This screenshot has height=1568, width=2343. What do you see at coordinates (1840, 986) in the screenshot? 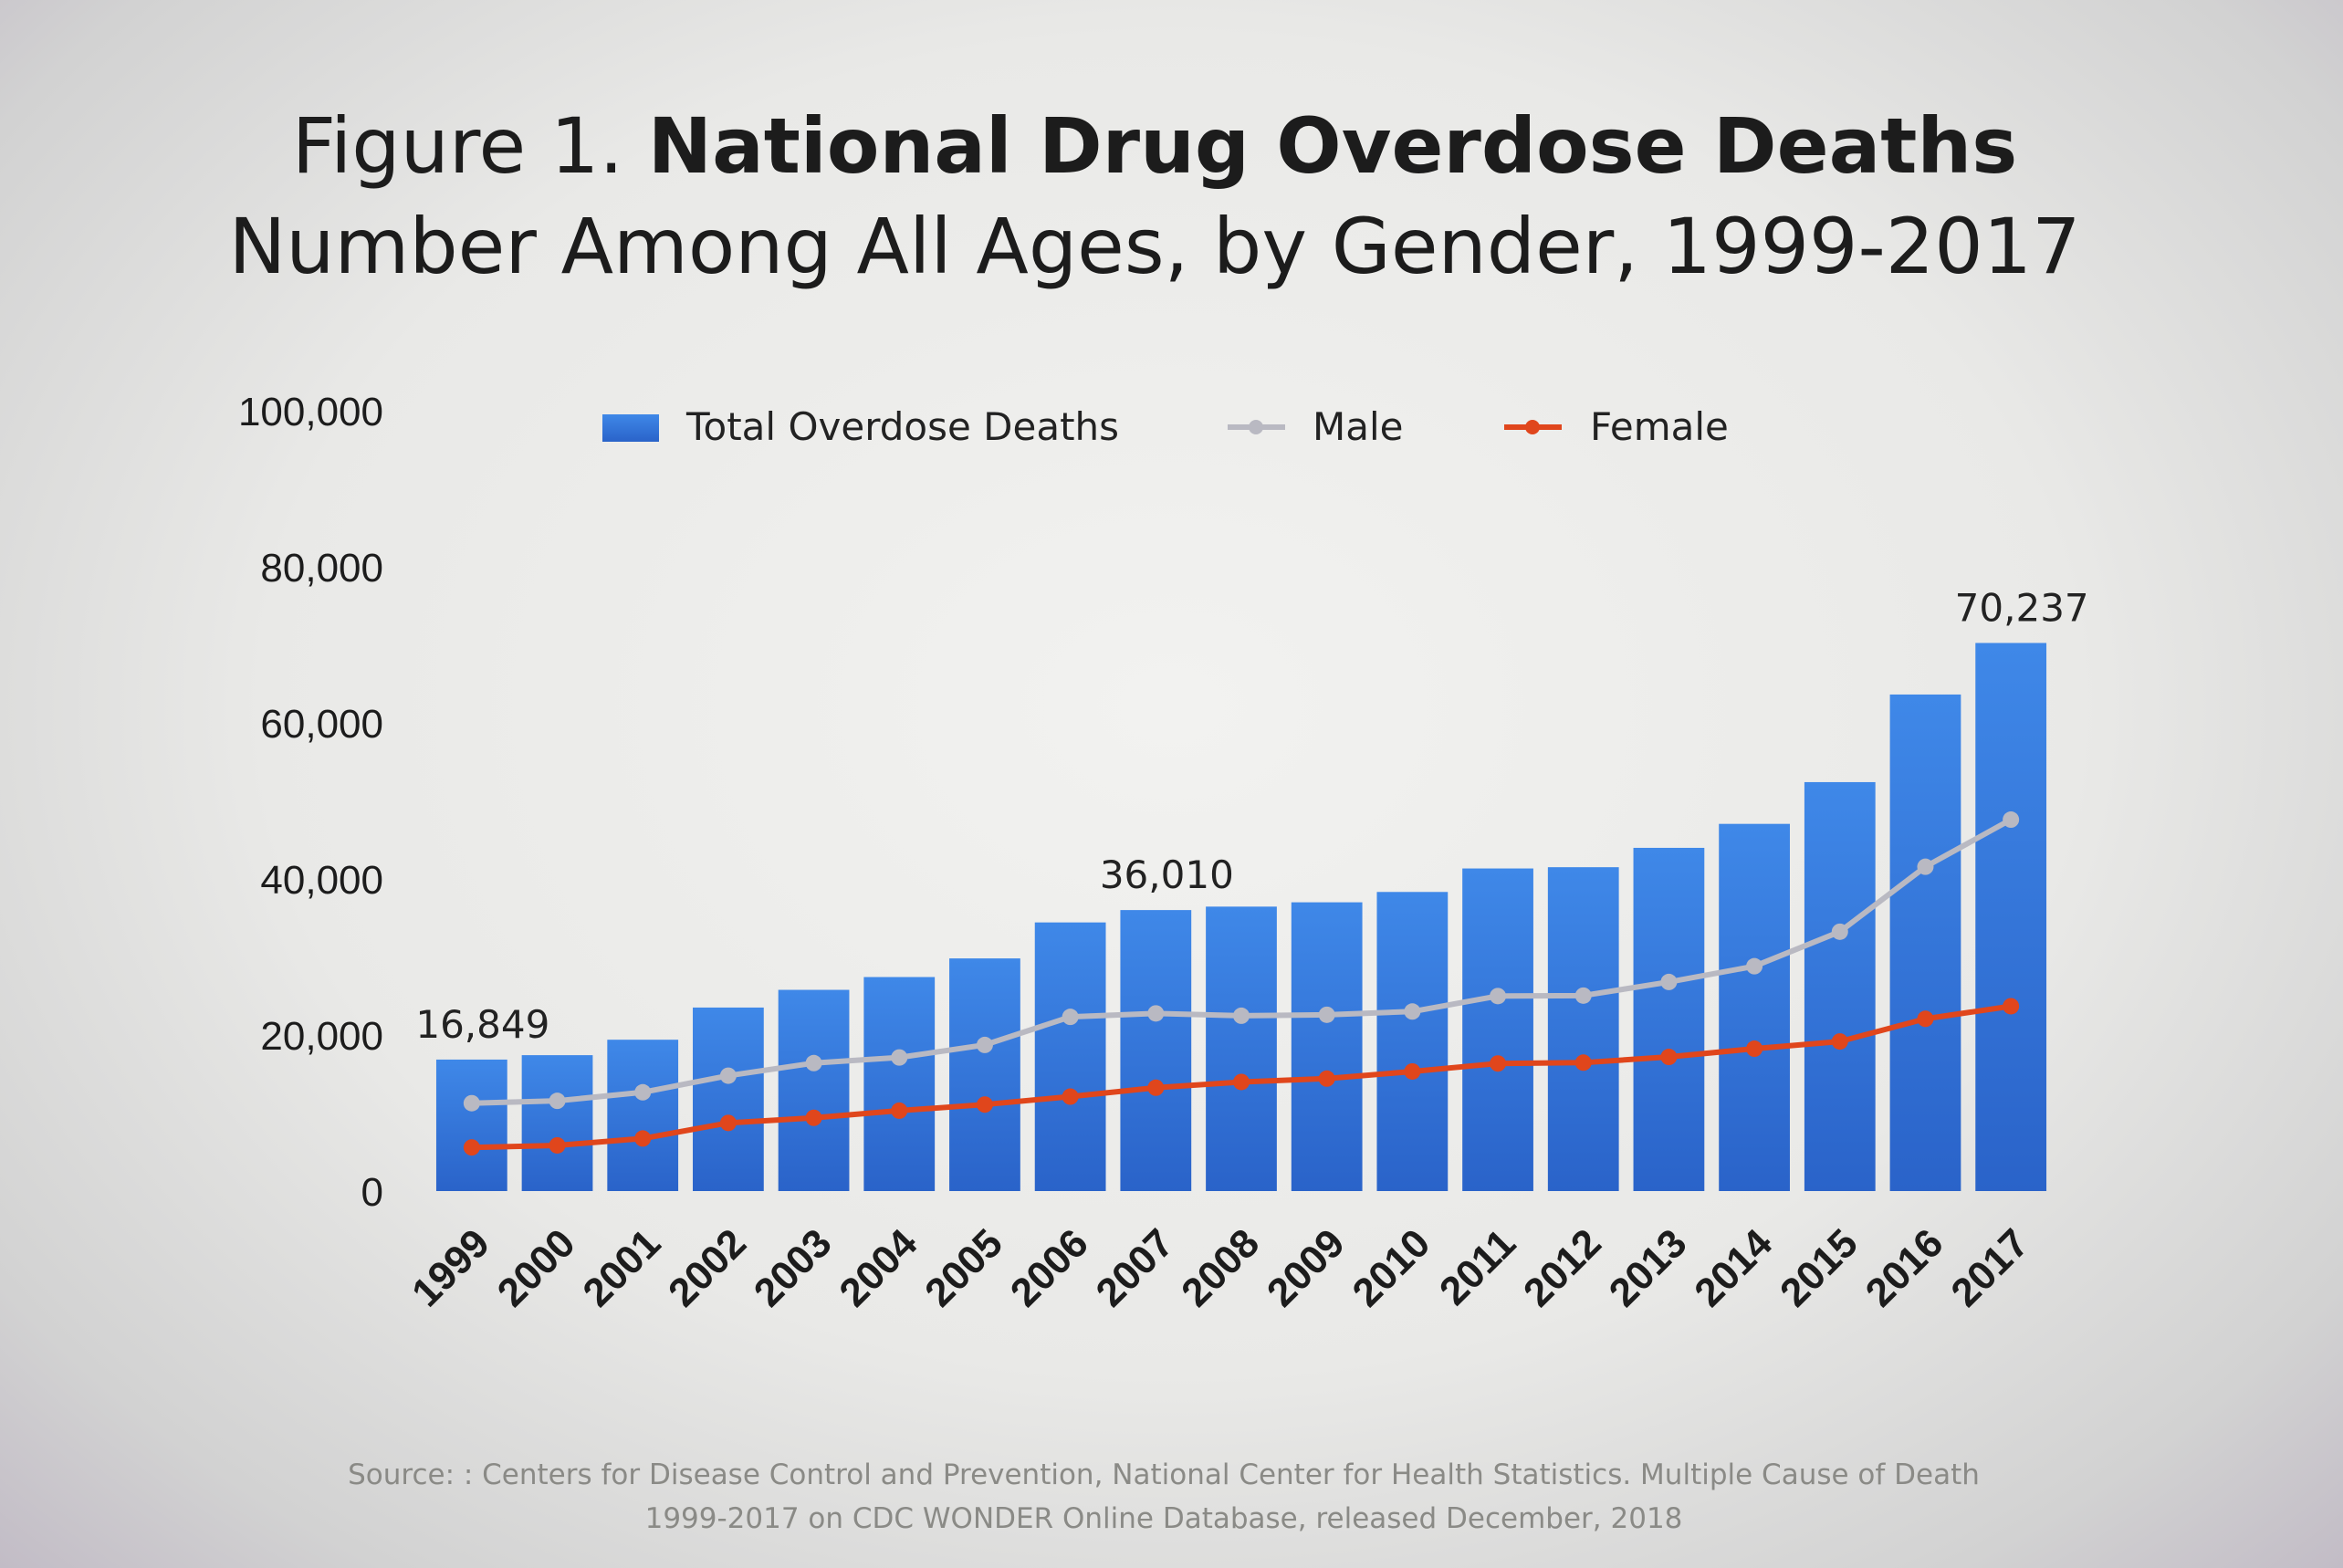
I see `bar-2015` at bounding box center [1840, 986].